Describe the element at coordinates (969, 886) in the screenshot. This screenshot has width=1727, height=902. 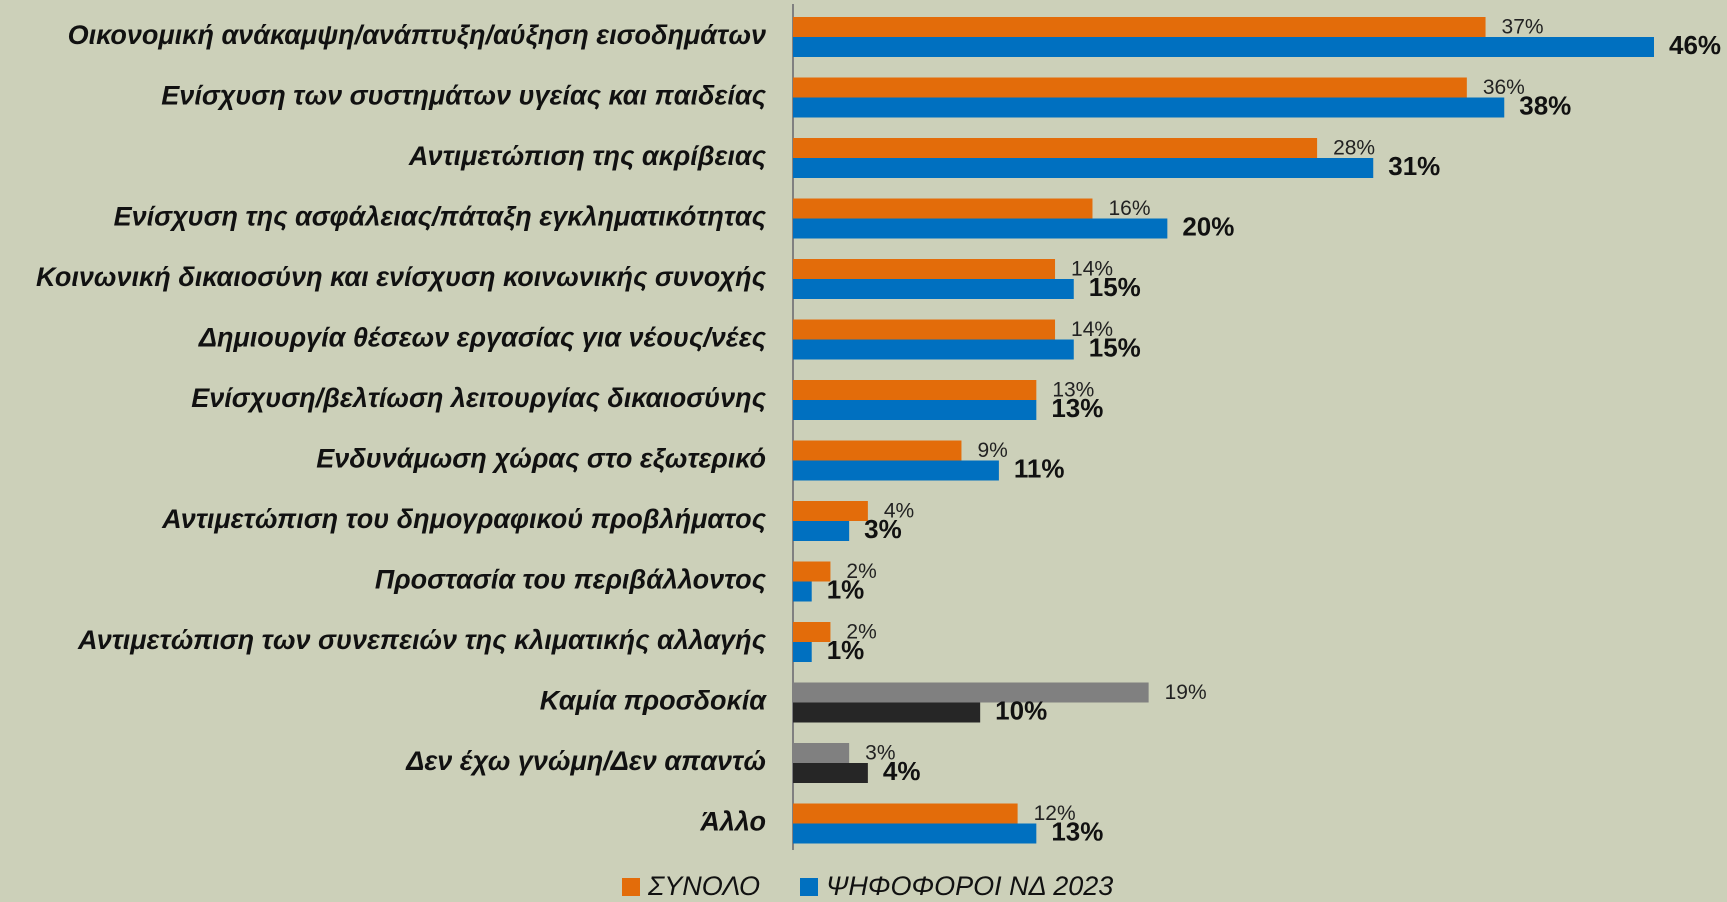
I see `legend-label: ΨΗΦΟΦΟΡΟΙ ΝΔ 2023` at that location.